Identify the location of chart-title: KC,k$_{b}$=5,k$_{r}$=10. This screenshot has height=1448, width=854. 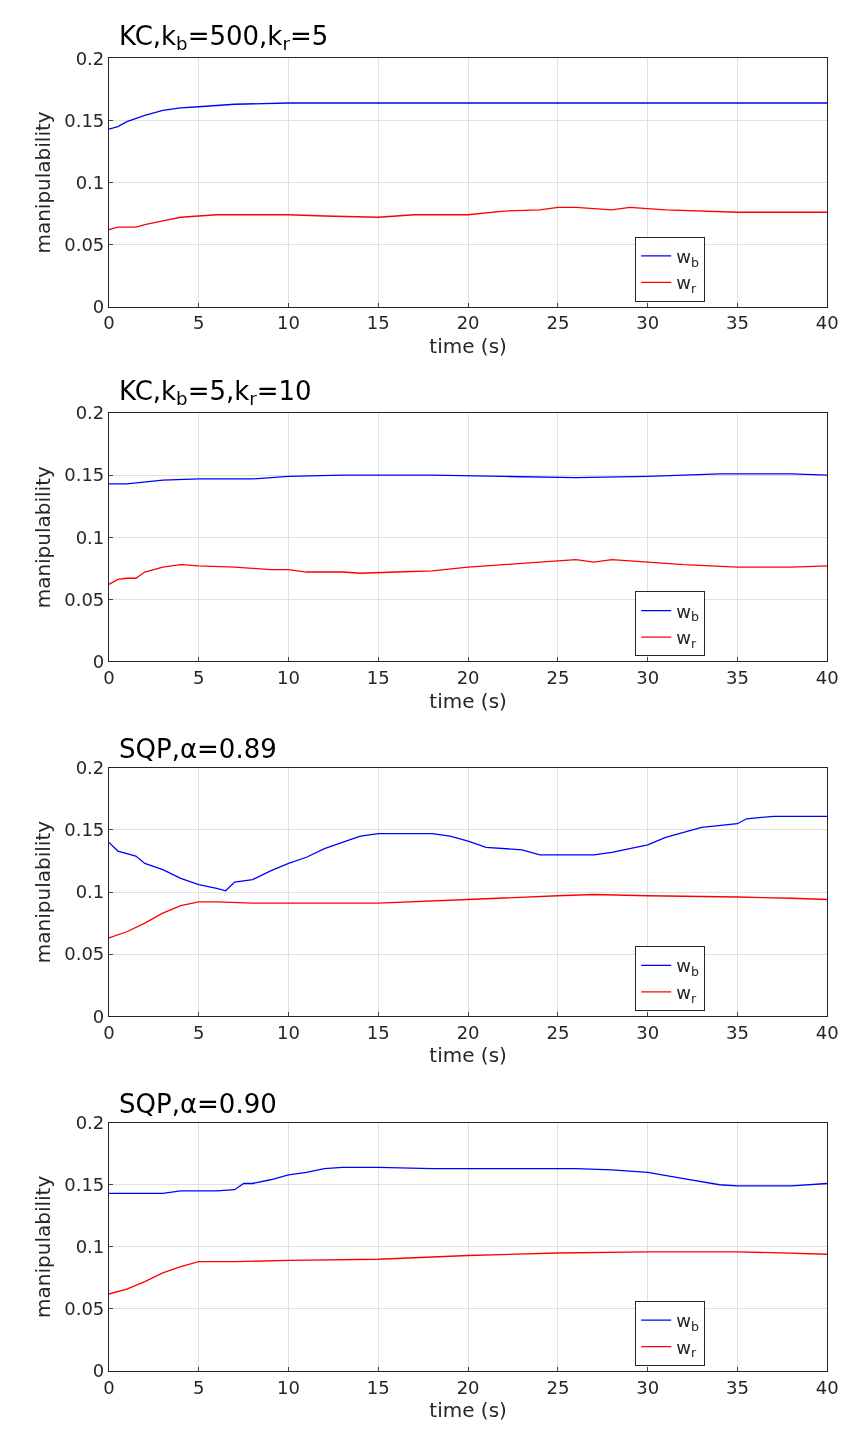
(215, 393).